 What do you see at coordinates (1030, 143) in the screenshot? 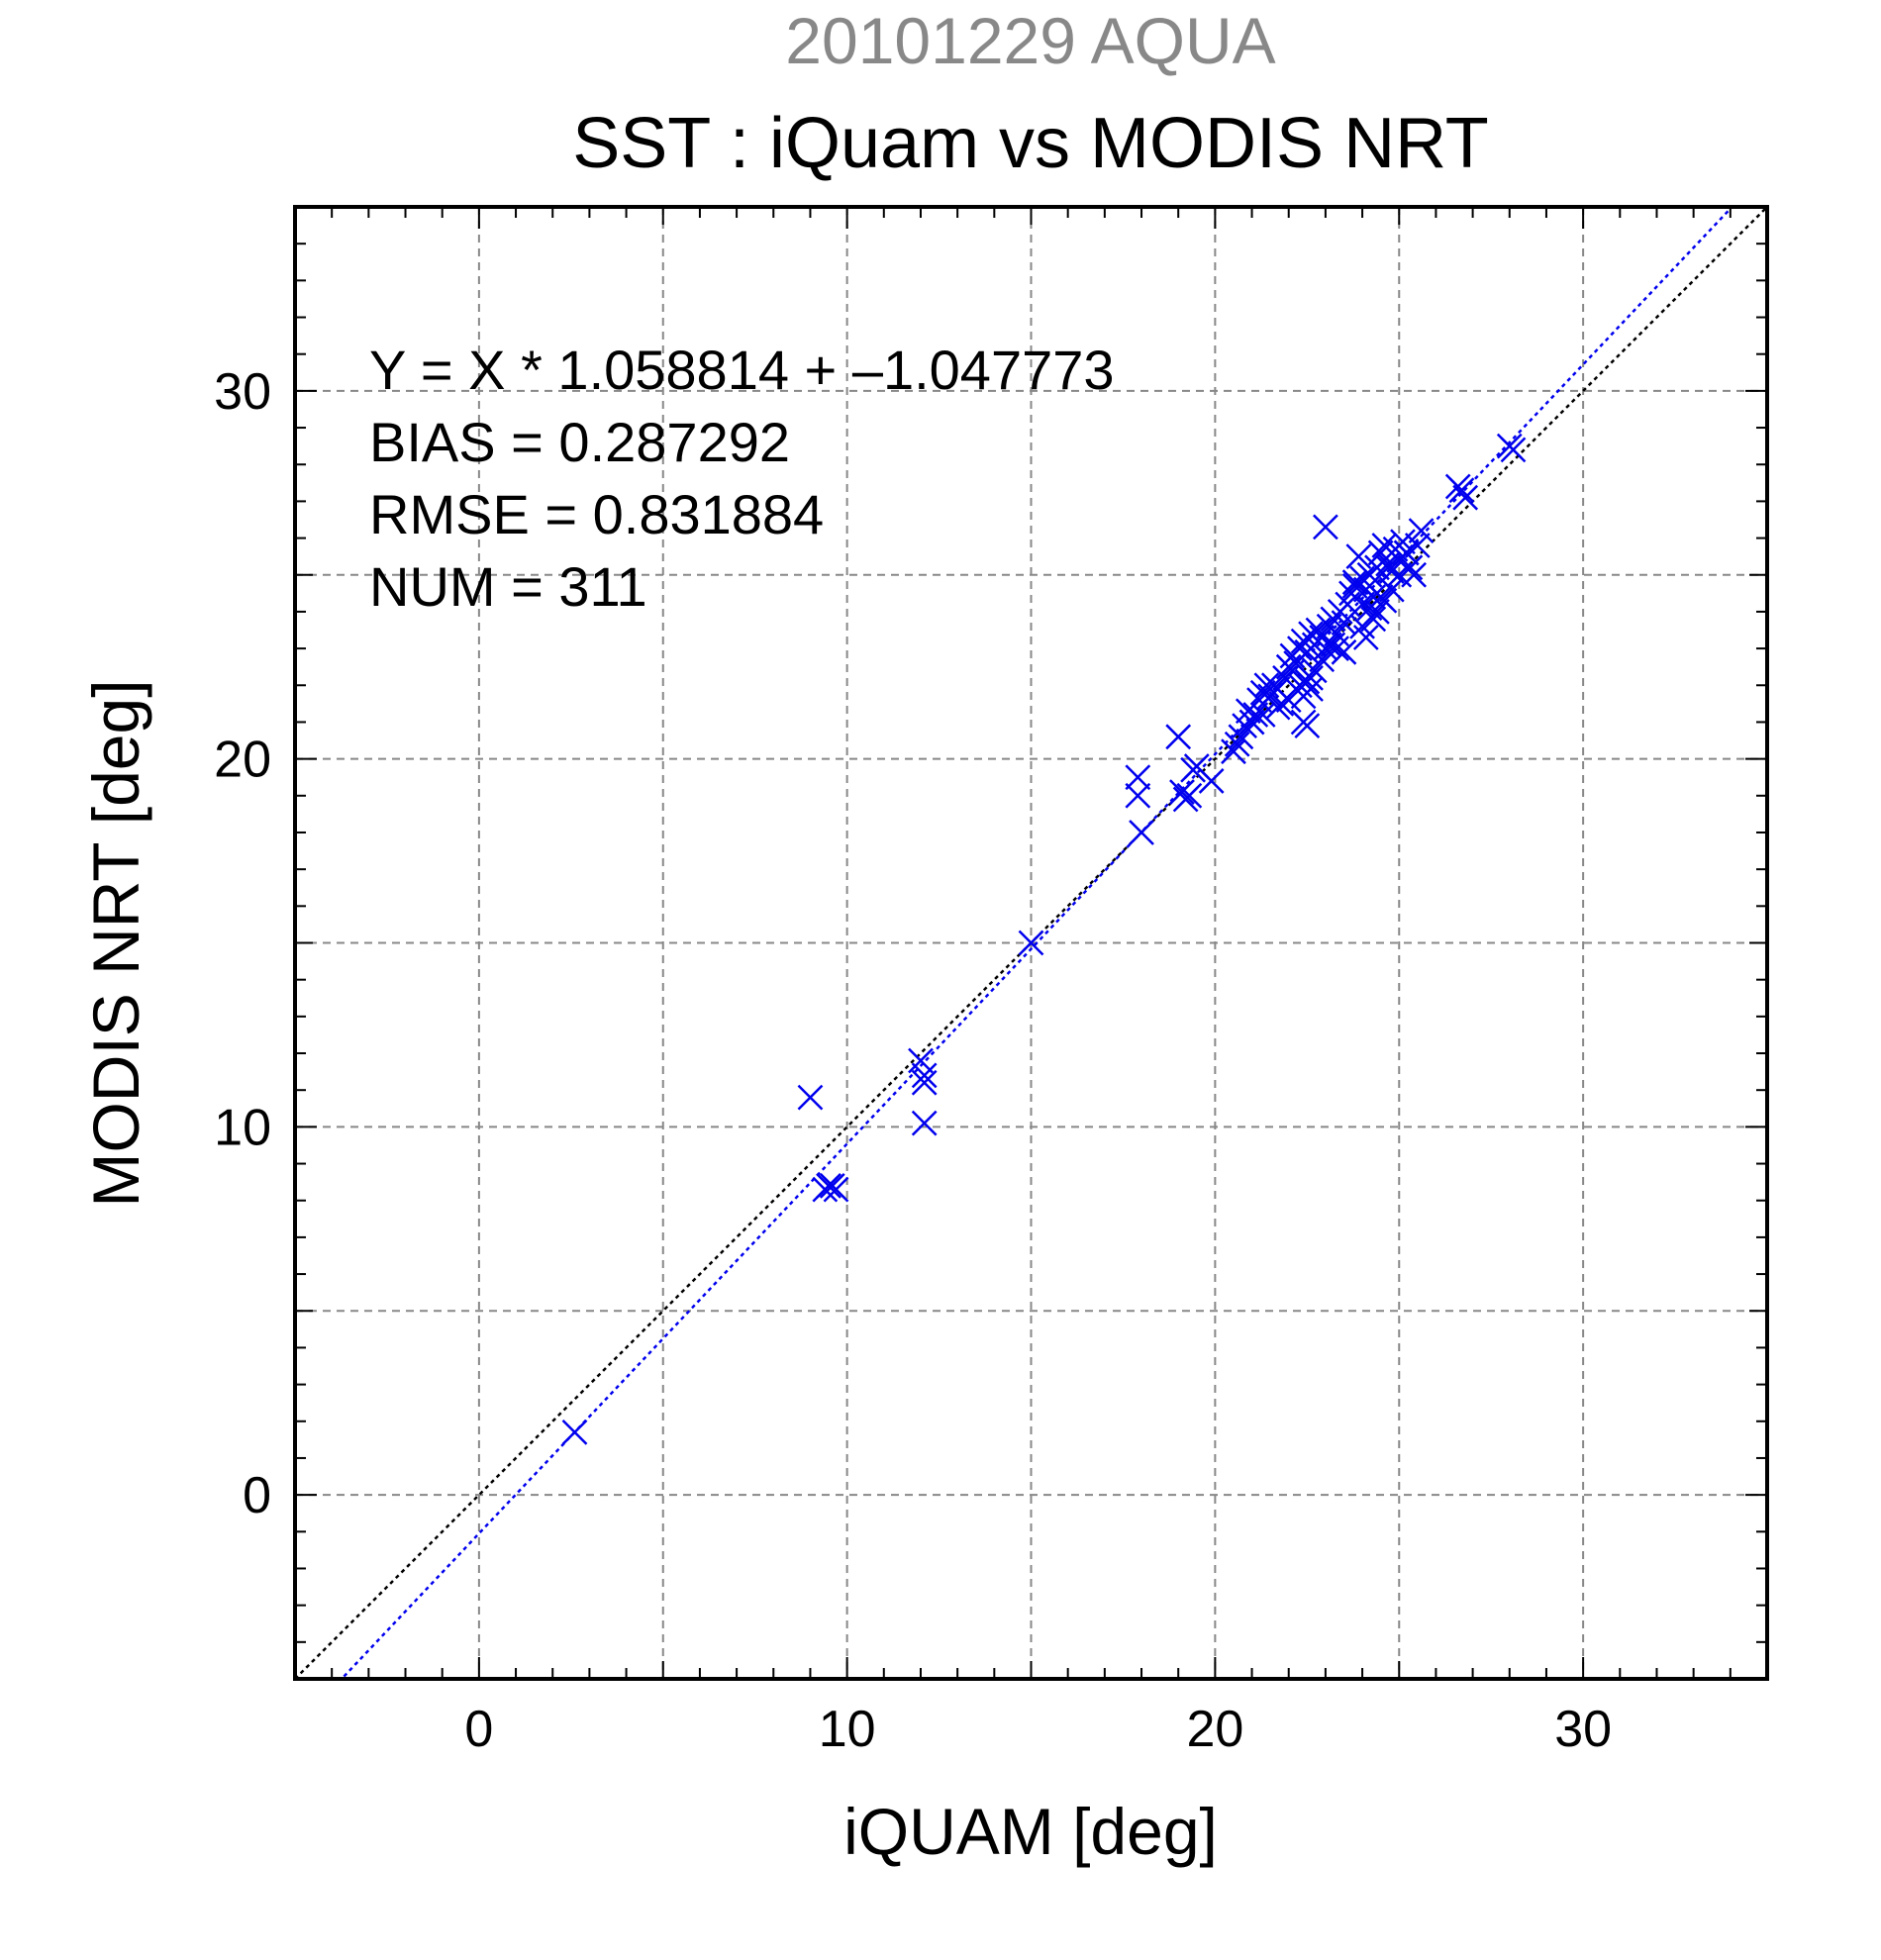
I see `chart-title: SST : iQuam vs MODIS NRT` at bounding box center [1030, 143].